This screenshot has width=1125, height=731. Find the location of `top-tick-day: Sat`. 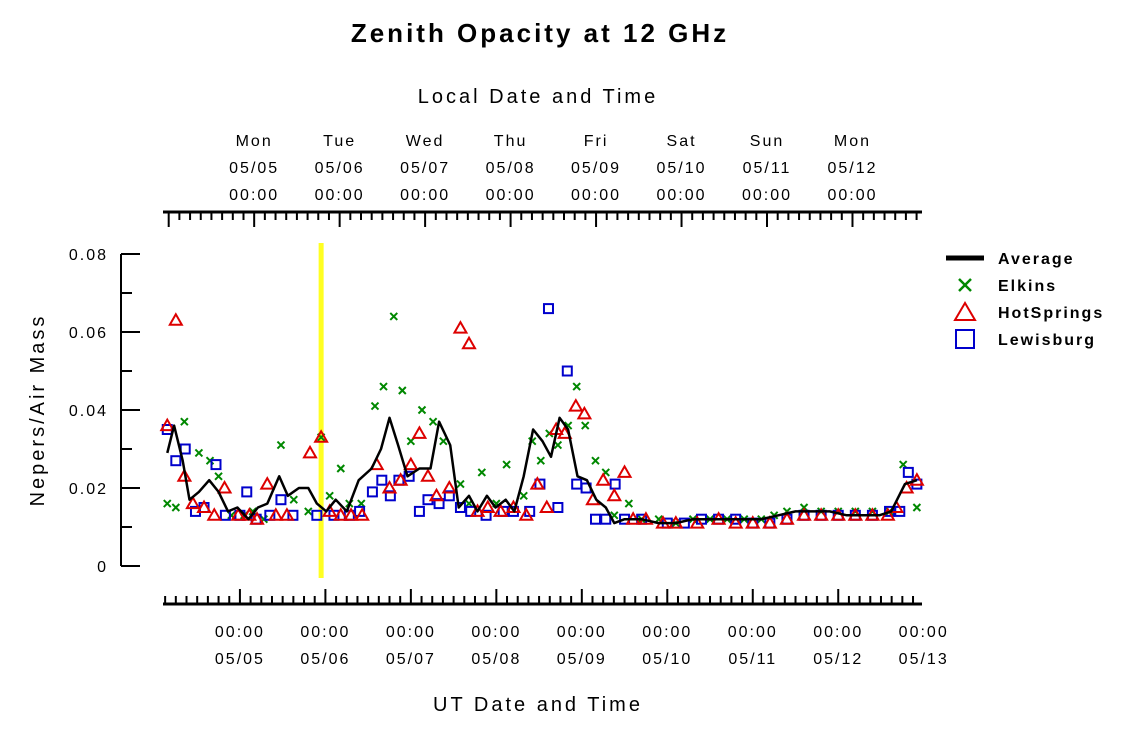

top-tick-day: Sat is located at coordinates (682, 141).